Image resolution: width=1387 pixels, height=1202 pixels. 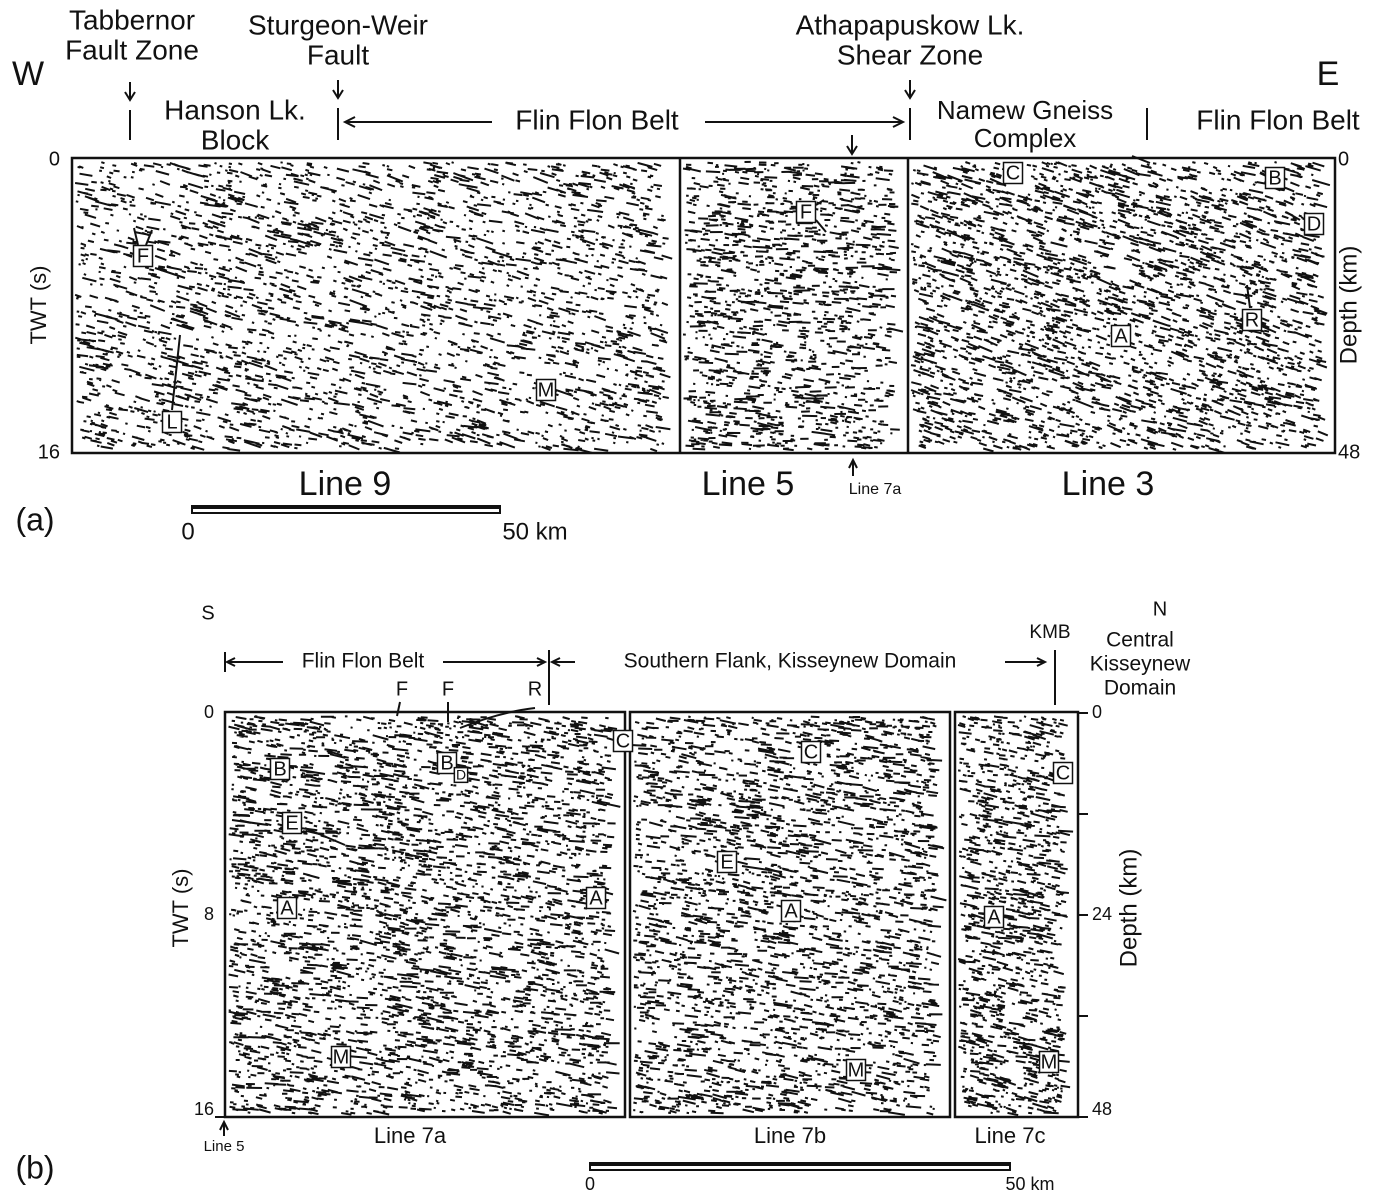 What do you see at coordinates (1025, 110) in the screenshot?
I see `complex-label: Namew Gneiss` at bounding box center [1025, 110].